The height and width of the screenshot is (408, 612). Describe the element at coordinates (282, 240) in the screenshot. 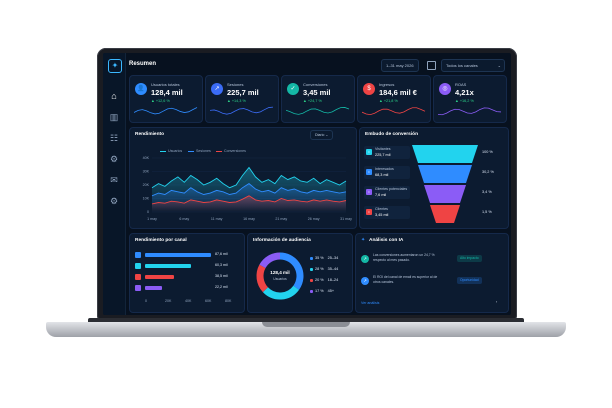

I see `audience-title: Información de audiencia` at that location.